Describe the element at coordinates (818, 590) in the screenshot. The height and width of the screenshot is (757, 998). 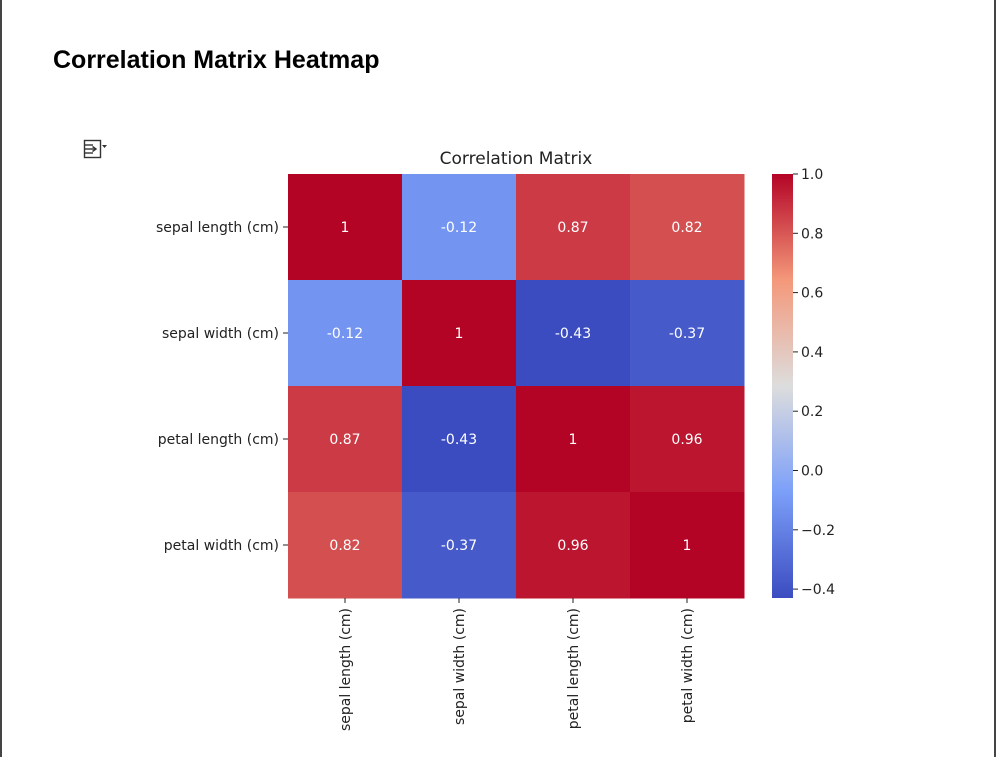
I see `colorbar-tick-label: −0.4` at that location.